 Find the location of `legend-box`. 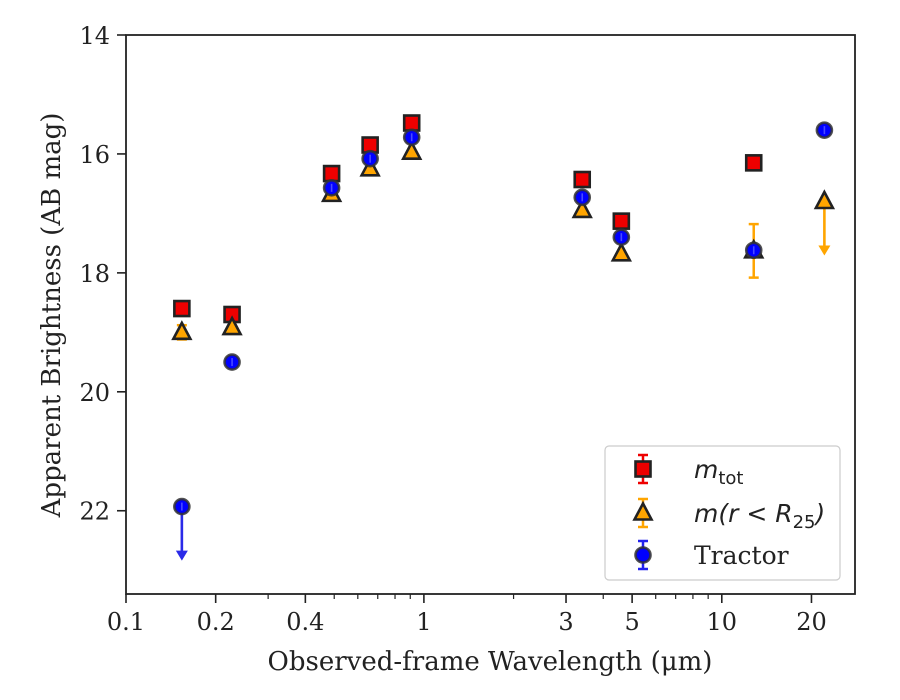

legend-box is located at coordinates (722, 513).